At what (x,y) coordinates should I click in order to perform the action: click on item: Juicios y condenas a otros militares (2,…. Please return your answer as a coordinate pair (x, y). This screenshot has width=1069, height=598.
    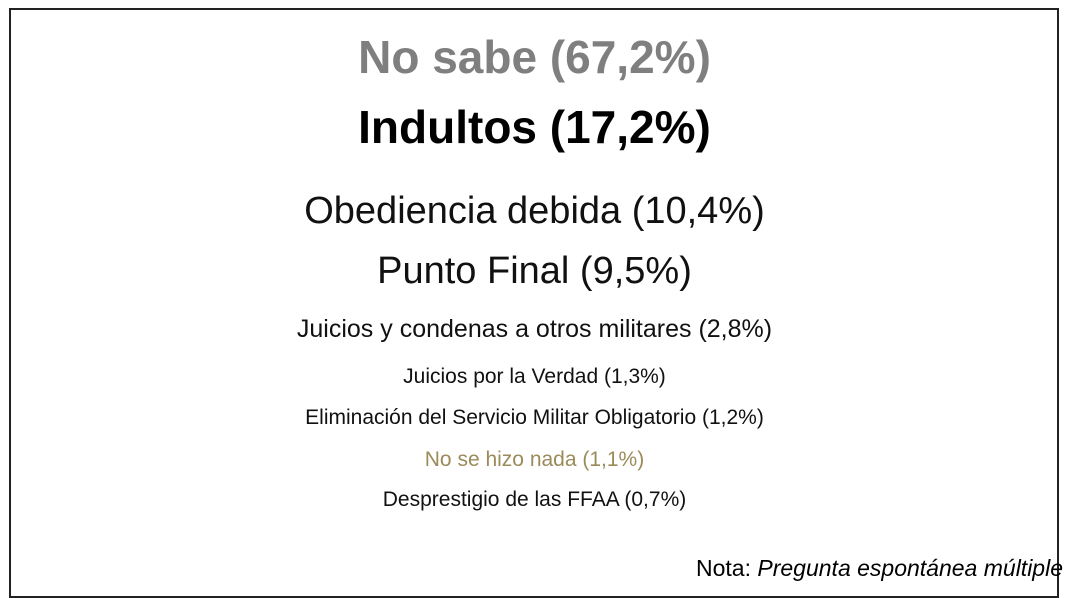
    Looking at the image, I should click on (534, 329).